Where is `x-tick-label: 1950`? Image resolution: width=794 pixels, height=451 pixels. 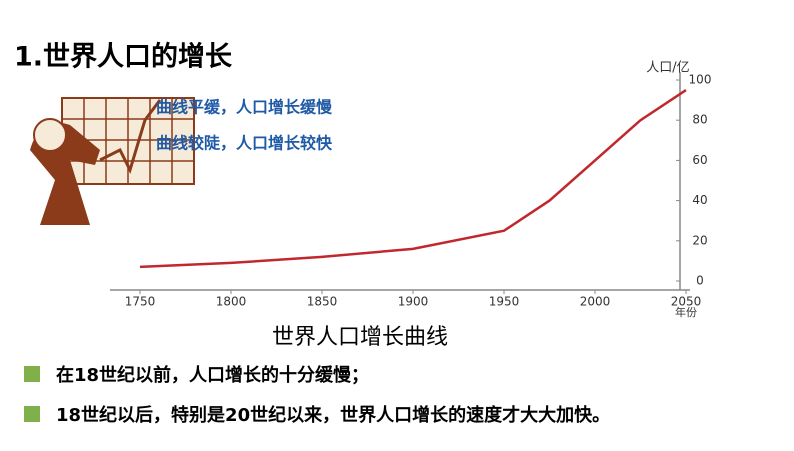
x-tick-label: 1950 is located at coordinates (504, 302).